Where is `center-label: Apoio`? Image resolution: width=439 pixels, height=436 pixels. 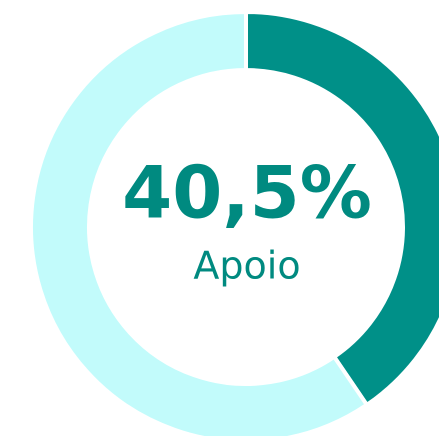 center-label: Apoio is located at coordinates (246, 266).